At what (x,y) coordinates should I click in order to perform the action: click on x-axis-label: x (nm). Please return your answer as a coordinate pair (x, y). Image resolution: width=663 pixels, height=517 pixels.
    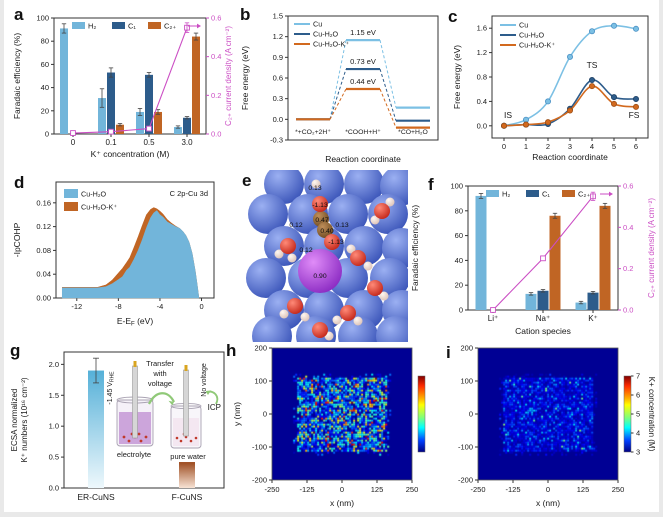
    Looking at the image, I should click on (548, 503).